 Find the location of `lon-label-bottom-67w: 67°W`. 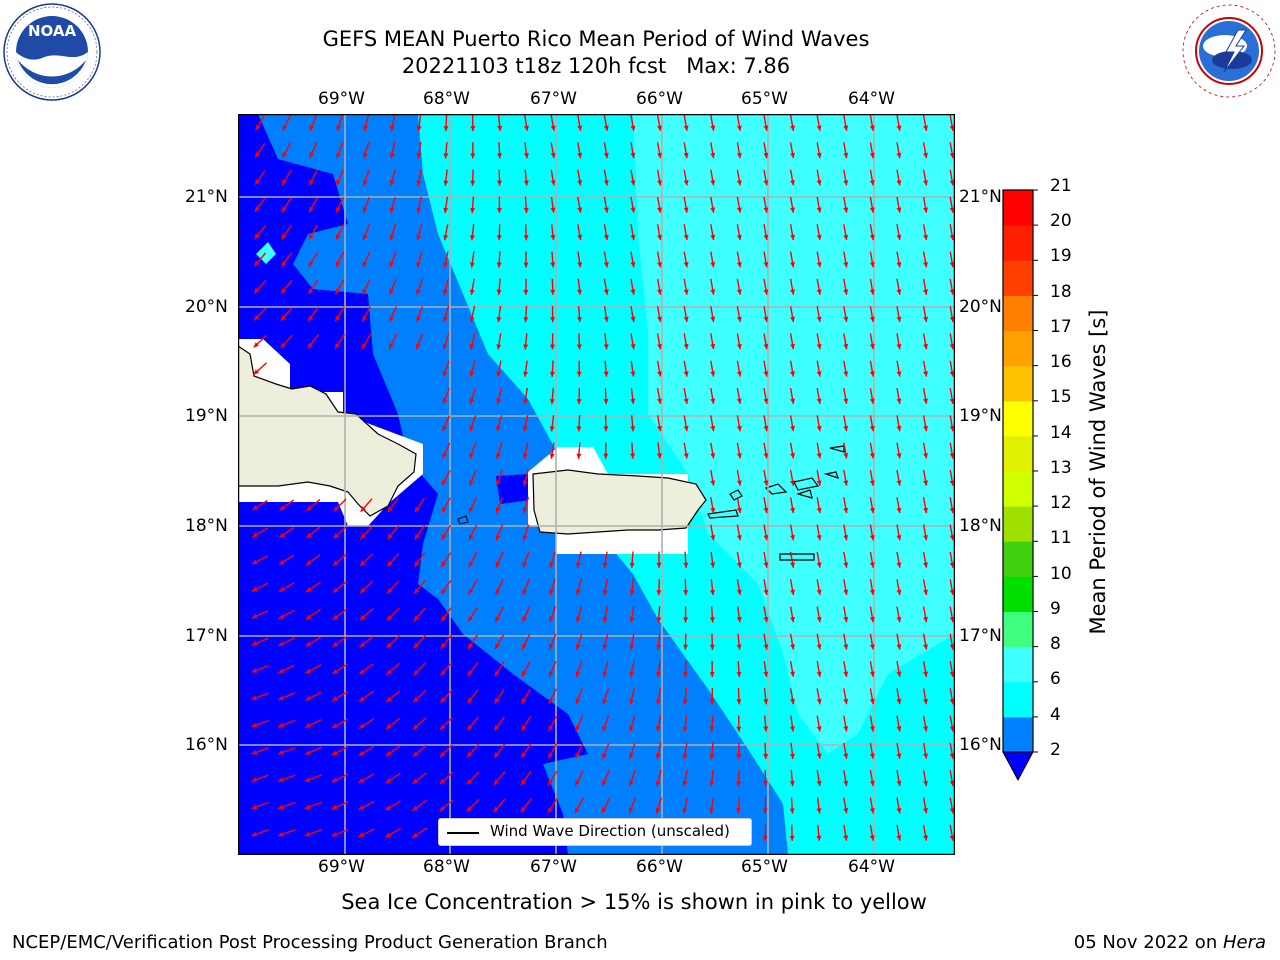

lon-label-bottom-67w: 67°W is located at coordinates (553, 867).